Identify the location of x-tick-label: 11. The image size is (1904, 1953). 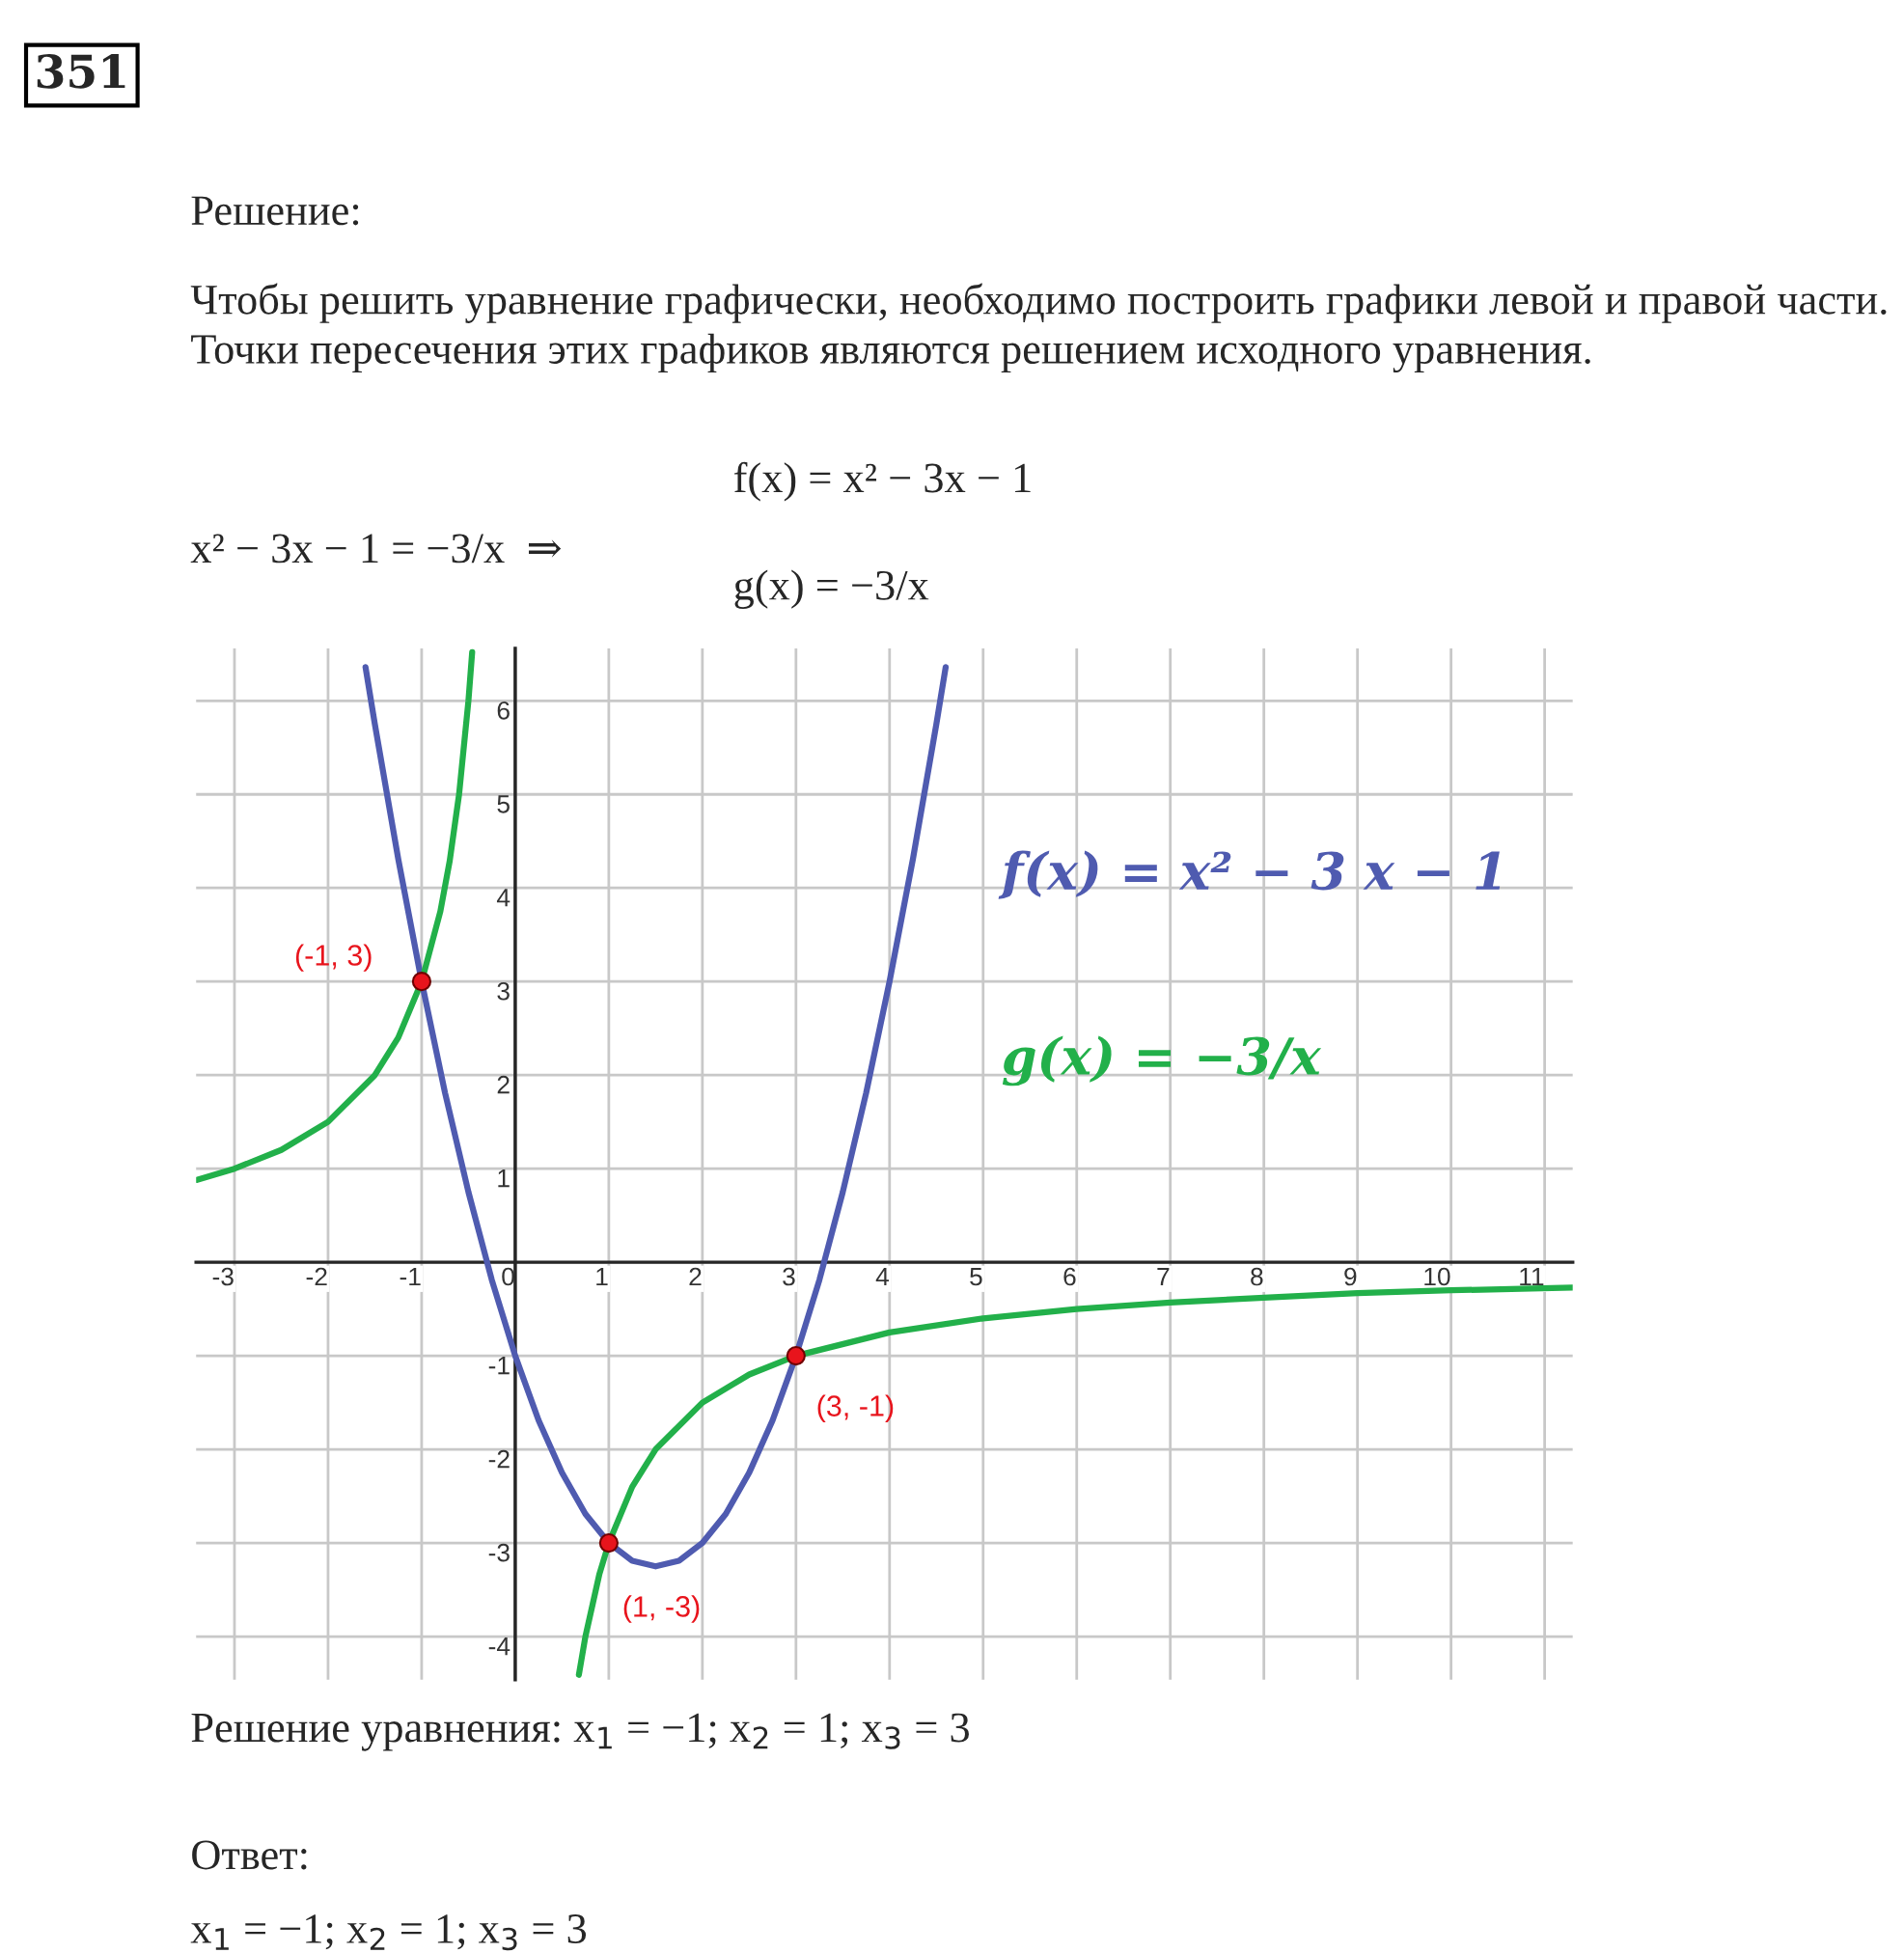
(1532, 1276).